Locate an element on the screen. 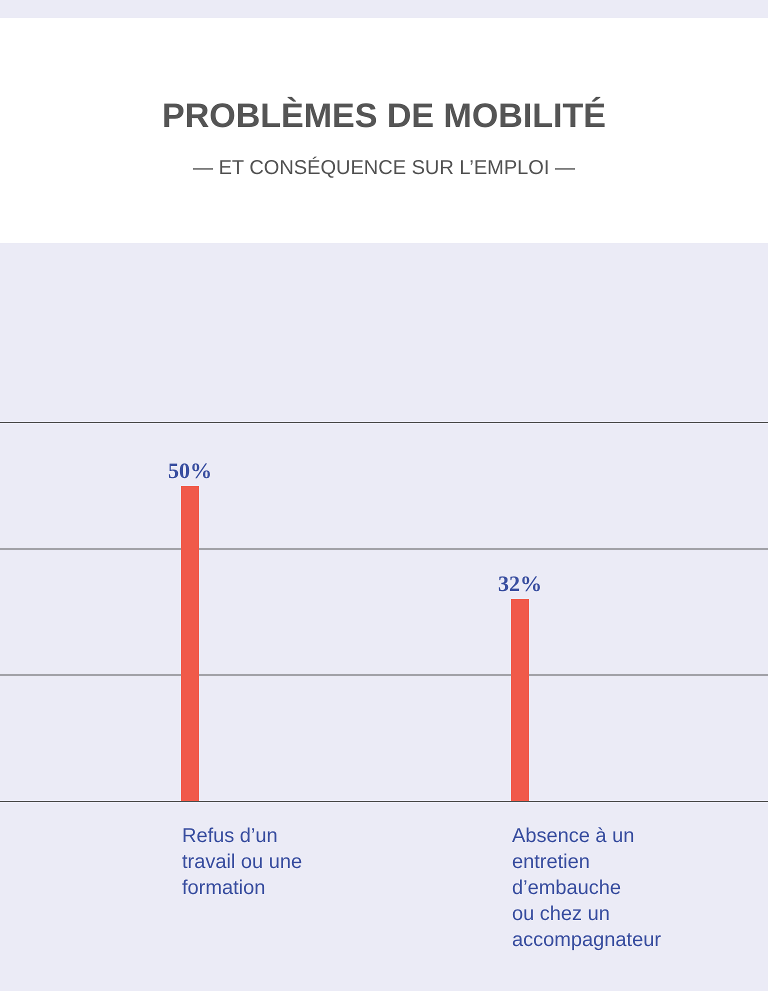 The width and height of the screenshot is (768, 991). x-tick-label: Refus d’un travail ou une formation is located at coordinates (242, 862).